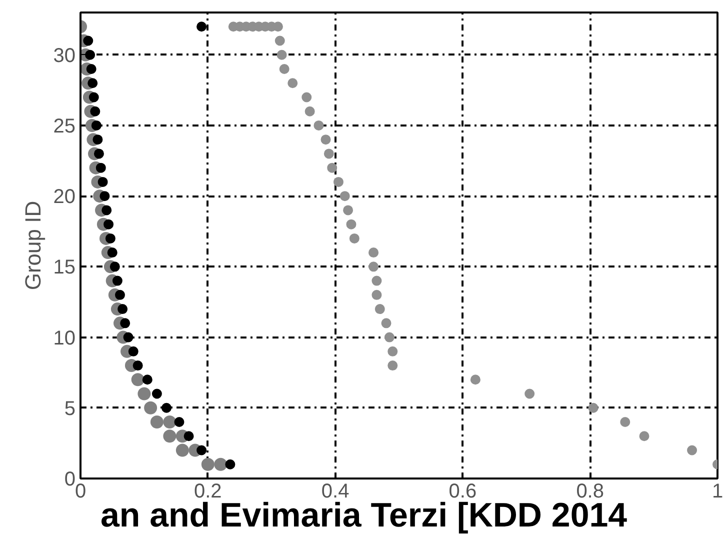  What do you see at coordinates (717, 491) in the screenshot?
I see `x-tick-label: 1` at bounding box center [717, 491].